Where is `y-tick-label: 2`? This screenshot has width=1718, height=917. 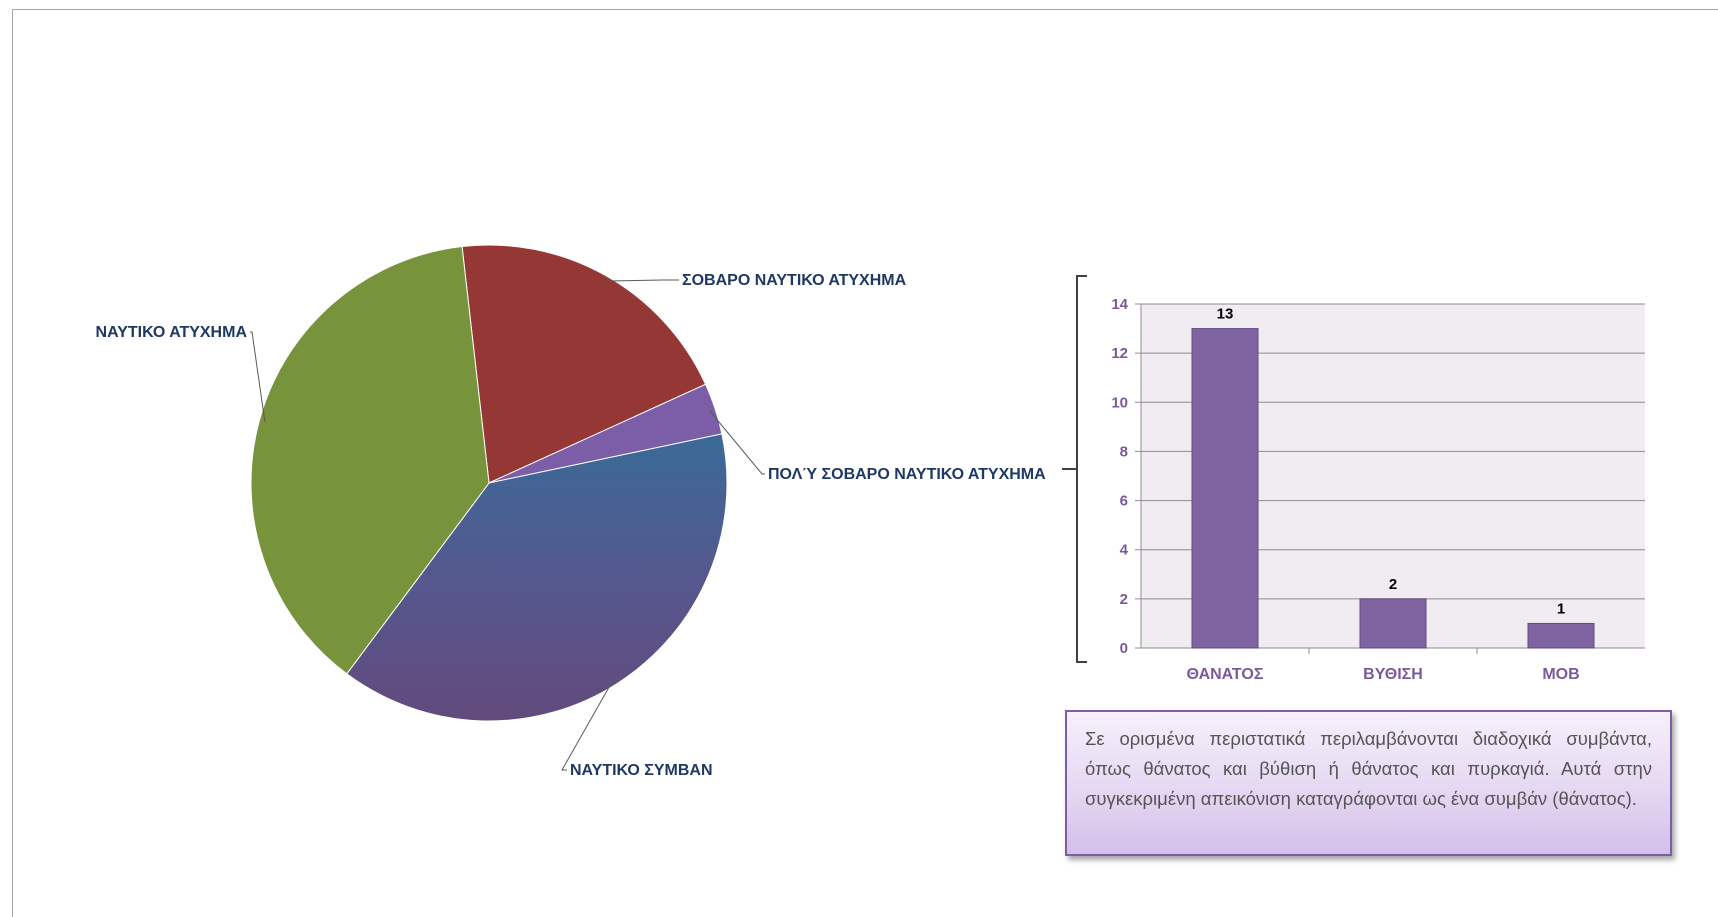
y-tick-label: 2 is located at coordinates (1124, 599).